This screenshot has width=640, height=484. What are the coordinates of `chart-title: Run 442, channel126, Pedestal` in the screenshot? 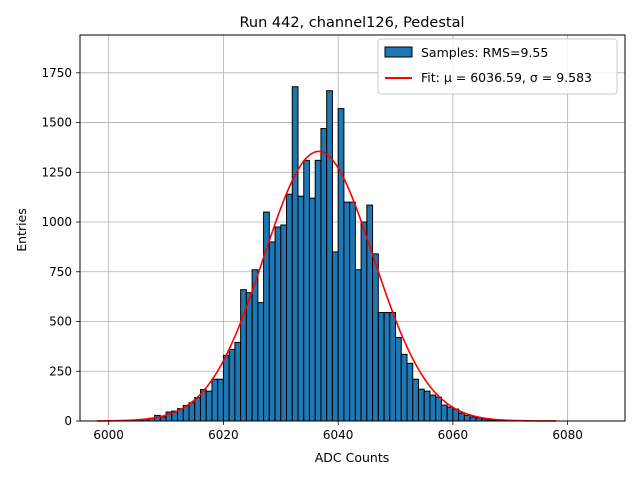 It's located at (351, 23).